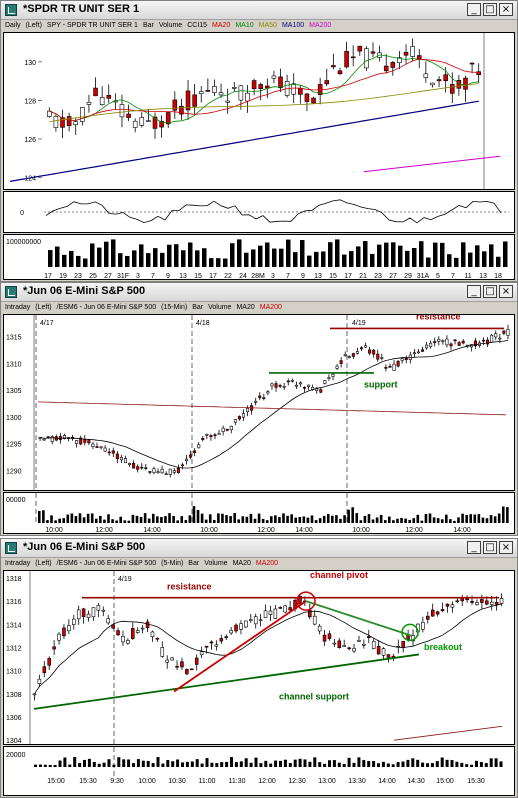 This screenshot has height=798, width=518. I want to click on x-axis-label: 17, so click(48, 276).